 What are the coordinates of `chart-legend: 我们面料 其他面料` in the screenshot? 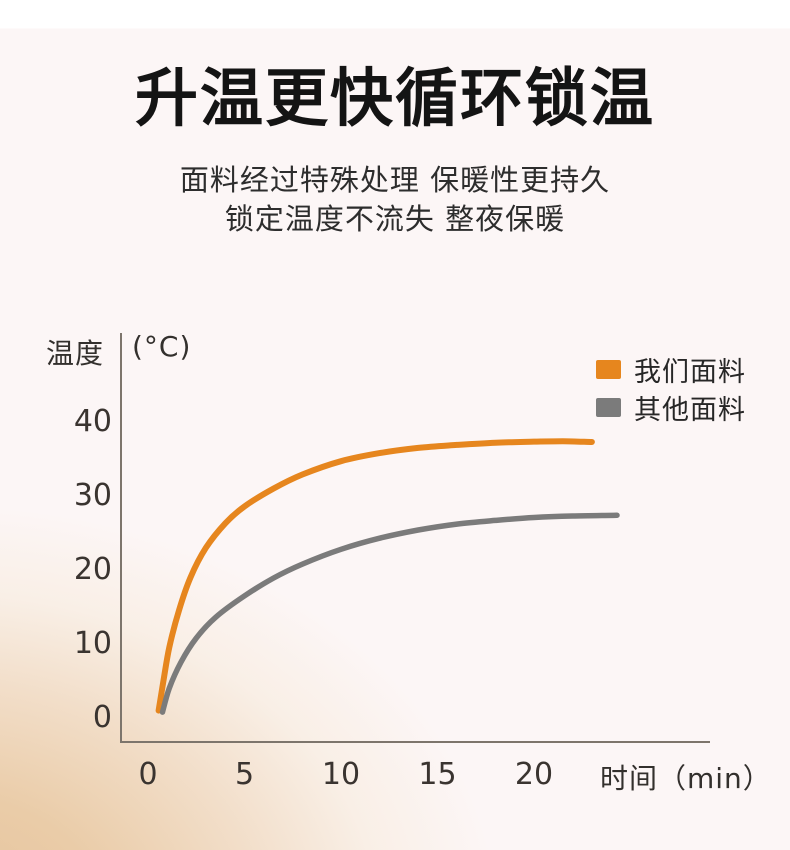 It's located at (671, 388).